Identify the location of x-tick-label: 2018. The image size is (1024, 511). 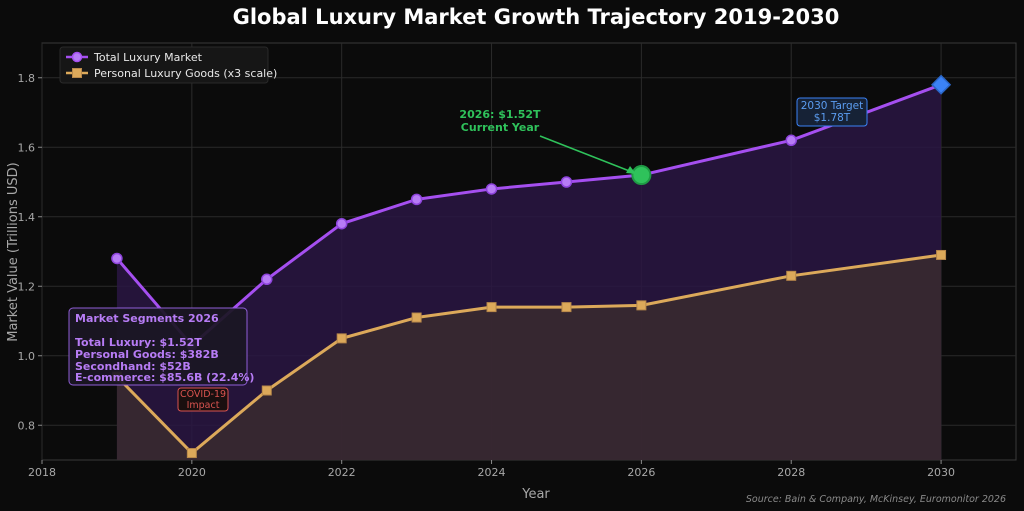
(42, 472).